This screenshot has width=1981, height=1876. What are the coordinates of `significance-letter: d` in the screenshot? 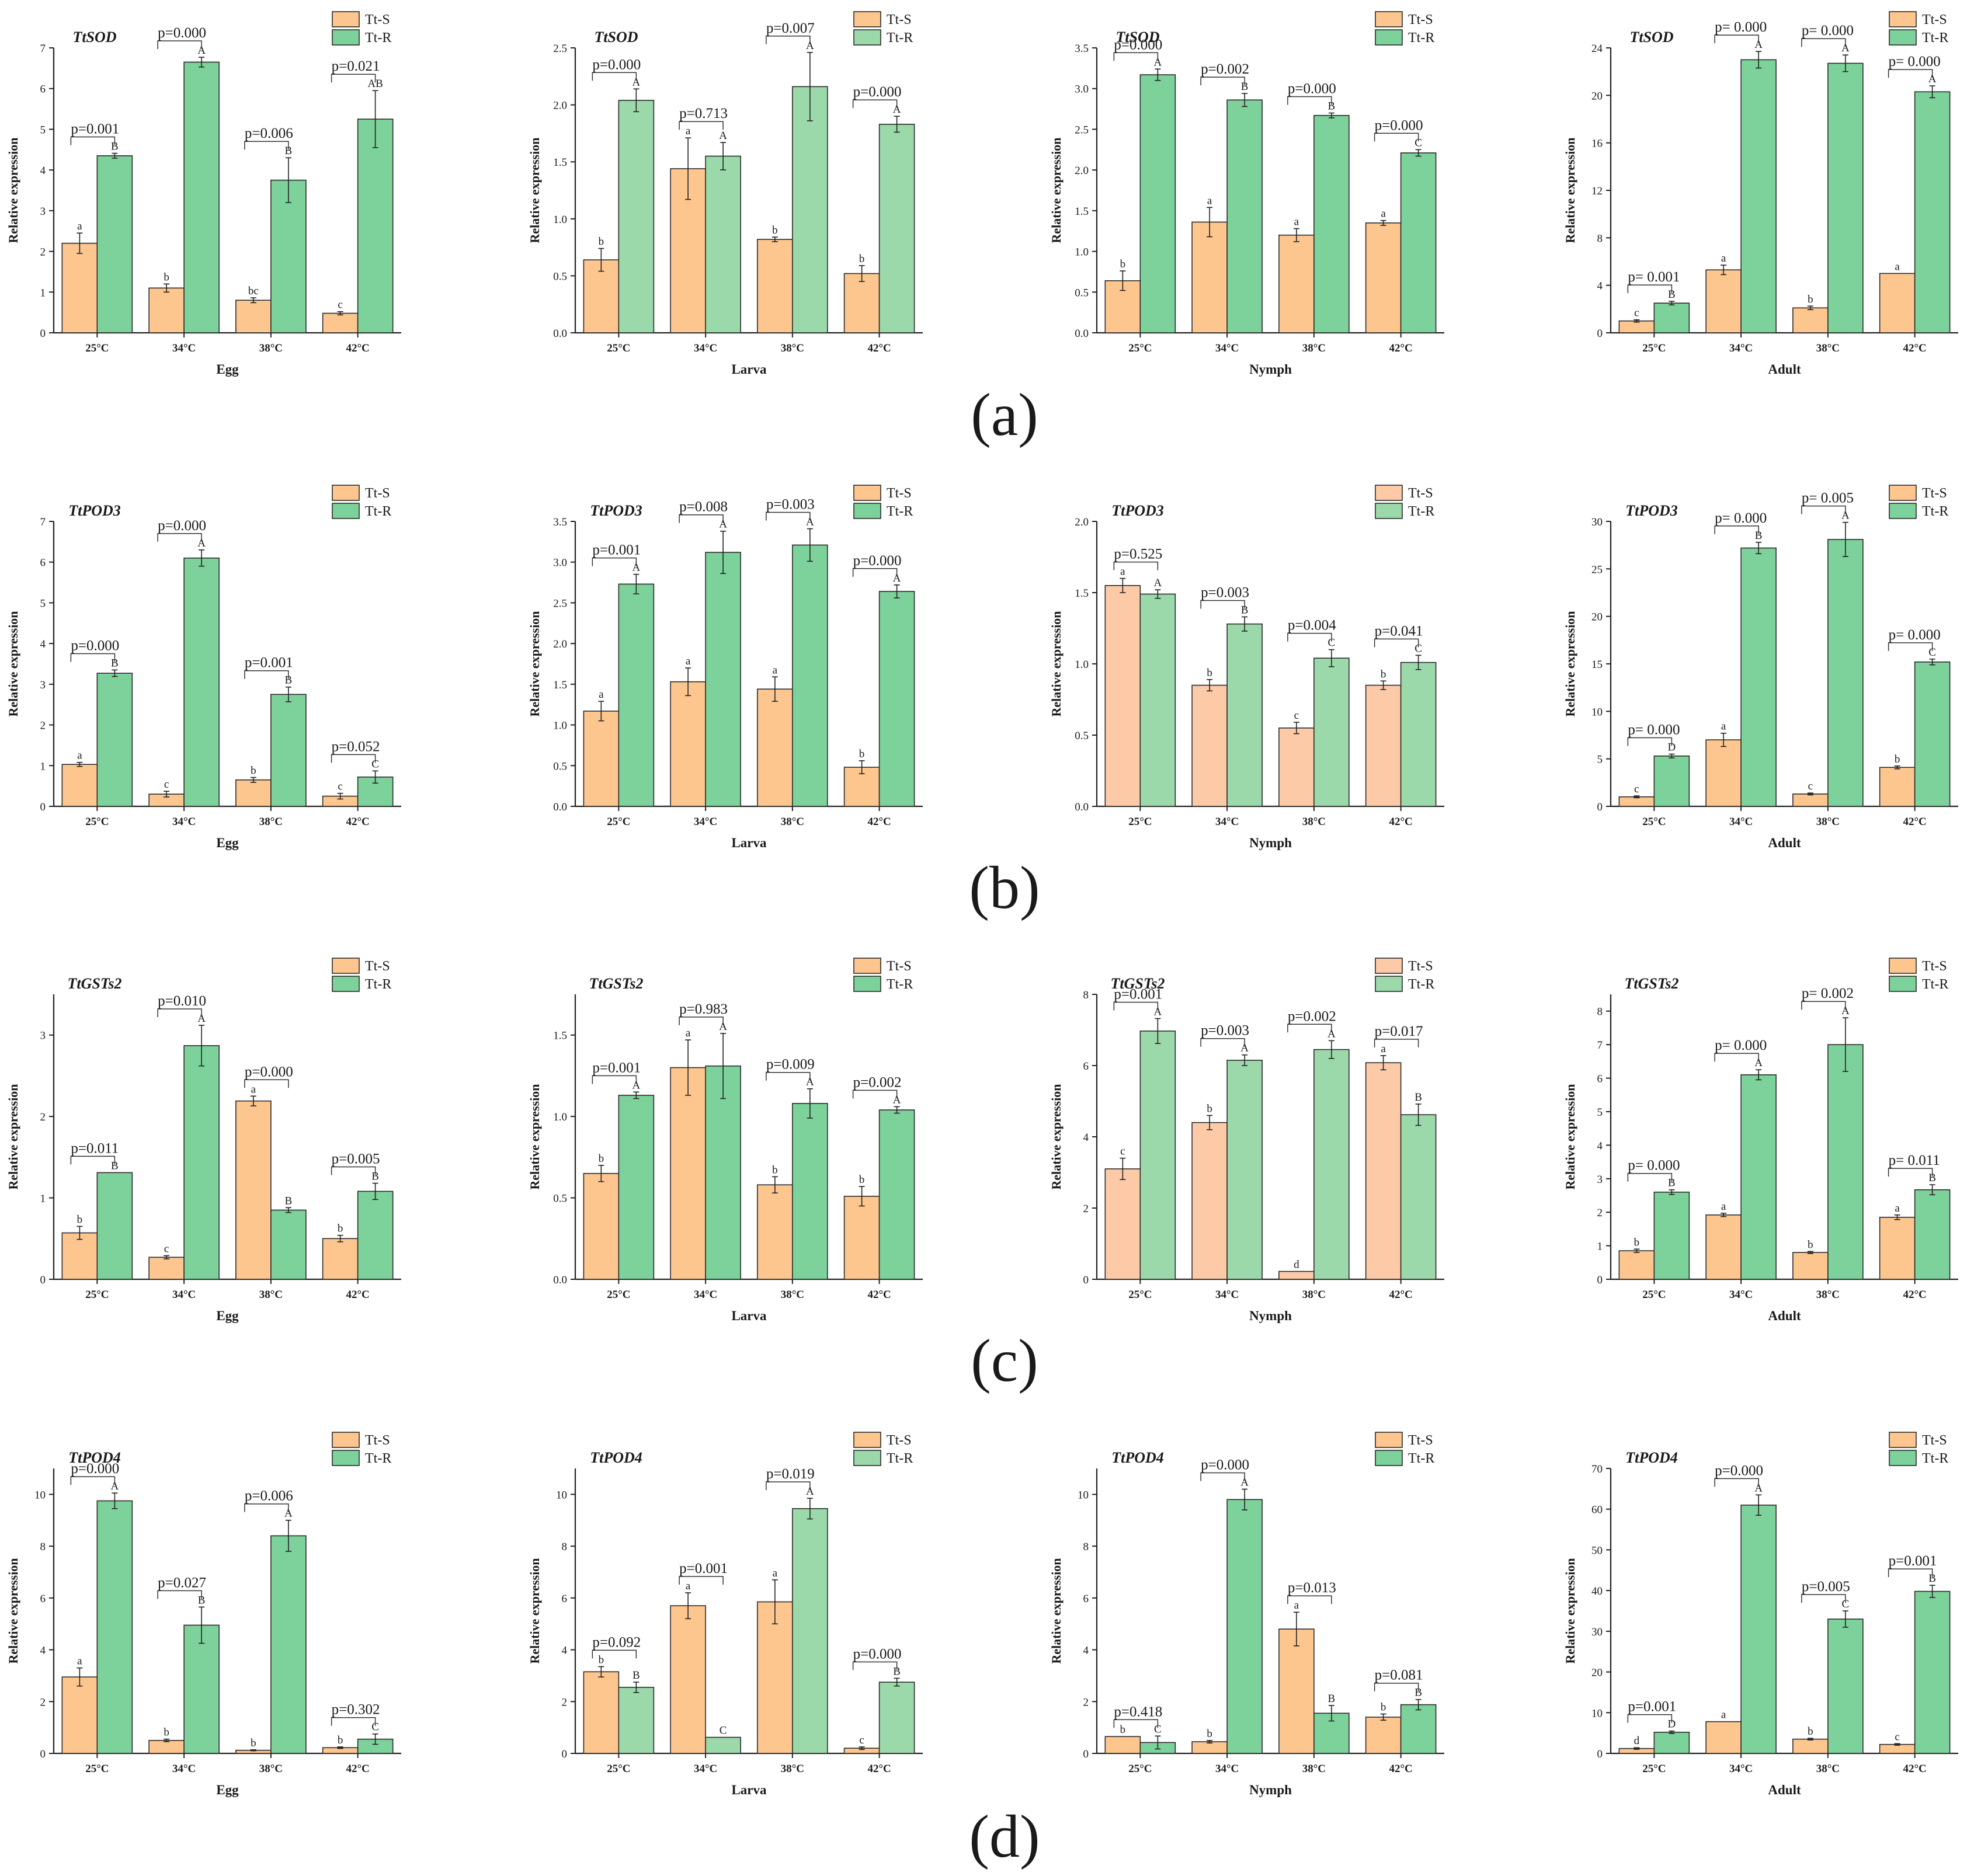 It's located at (1637, 1741).